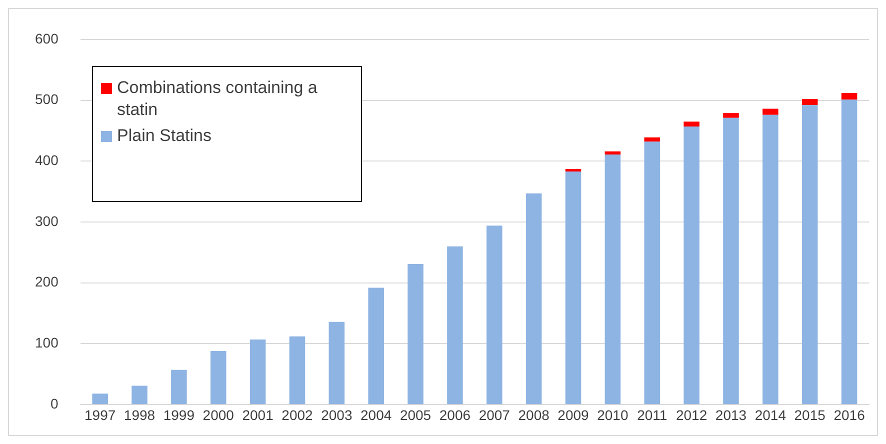 The width and height of the screenshot is (886, 444). Describe the element at coordinates (336, 414) in the screenshot. I see `x-tick-label: 2003` at that location.